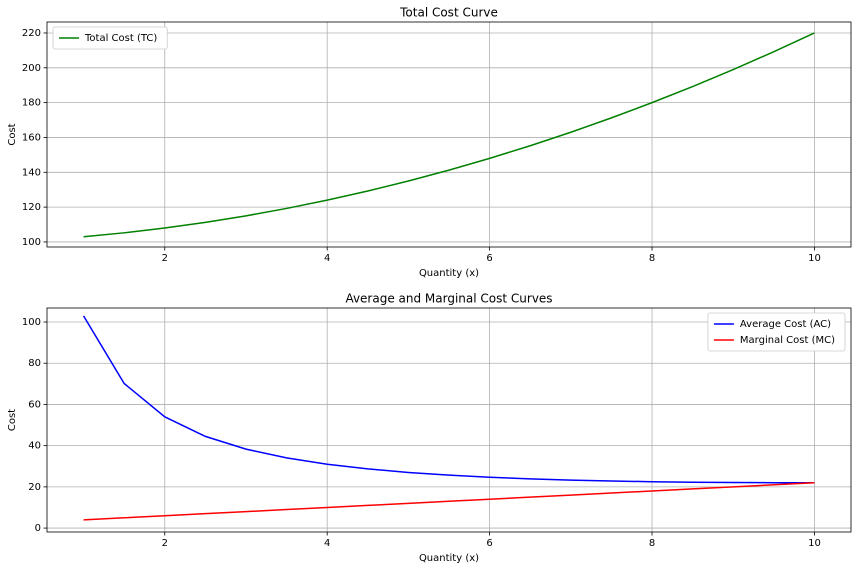 Image resolution: width=856 pixels, height=568 pixels. I want to click on chart-title: Average and Marginal Cost Curves, so click(448, 299).